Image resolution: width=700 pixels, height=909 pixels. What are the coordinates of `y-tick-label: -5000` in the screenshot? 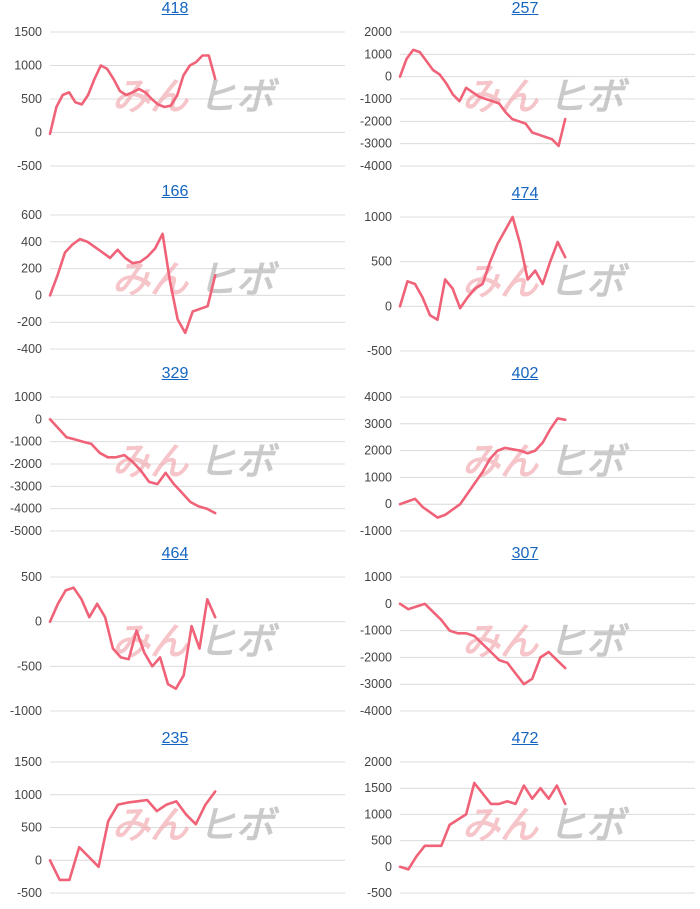 It's located at (26, 531).